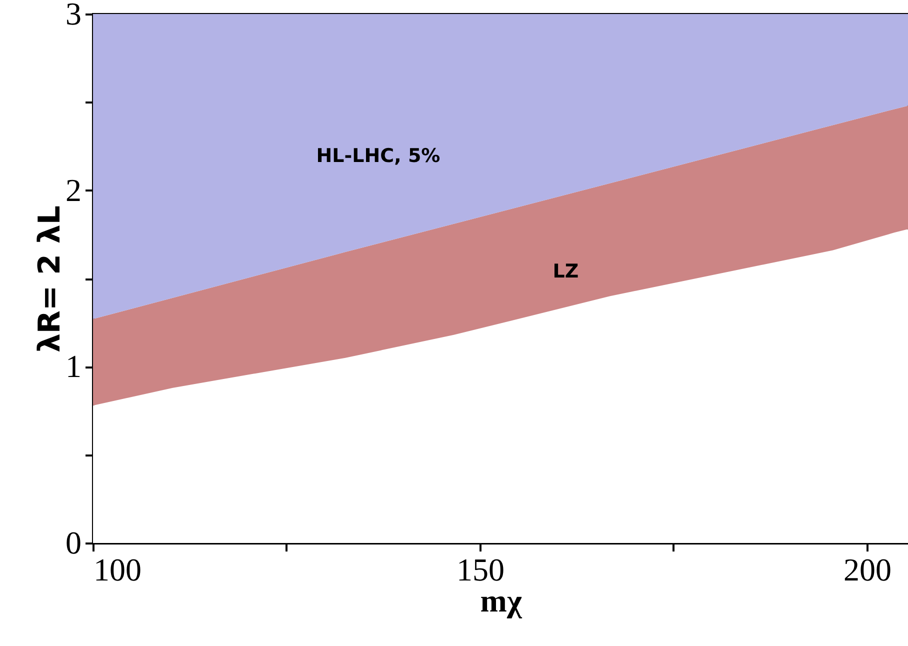  Describe the element at coordinates (50, 279) in the screenshot. I see `y-axis-title: λR= 2 λL` at that location.